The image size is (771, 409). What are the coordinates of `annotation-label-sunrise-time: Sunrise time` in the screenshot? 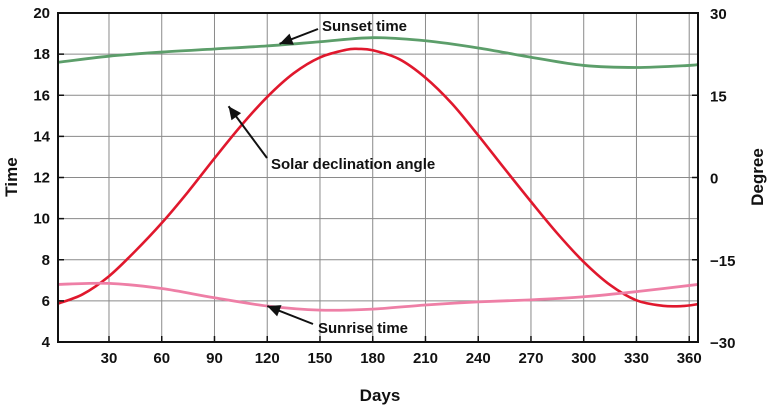 It's located at (363, 328).